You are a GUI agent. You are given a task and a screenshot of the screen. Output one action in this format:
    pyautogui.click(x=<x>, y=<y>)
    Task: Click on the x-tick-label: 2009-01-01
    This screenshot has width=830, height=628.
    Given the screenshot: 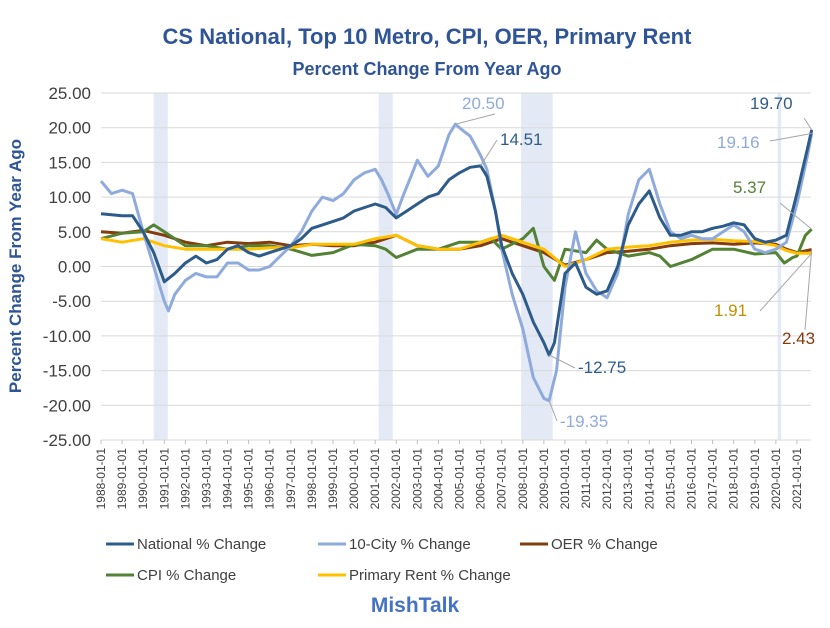 What is the action you would take?
    pyautogui.click(x=544, y=479)
    